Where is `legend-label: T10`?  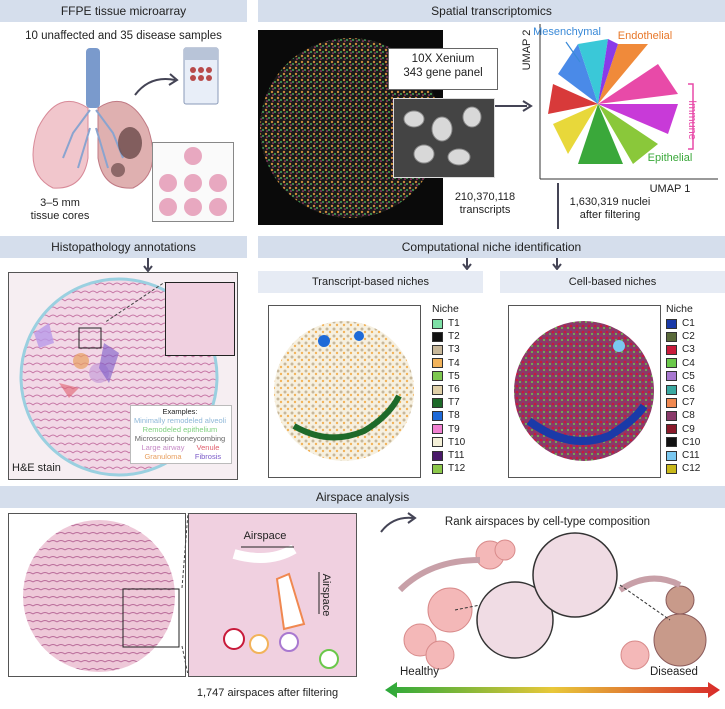 legend-label: T10 is located at coordinates (457, 442).